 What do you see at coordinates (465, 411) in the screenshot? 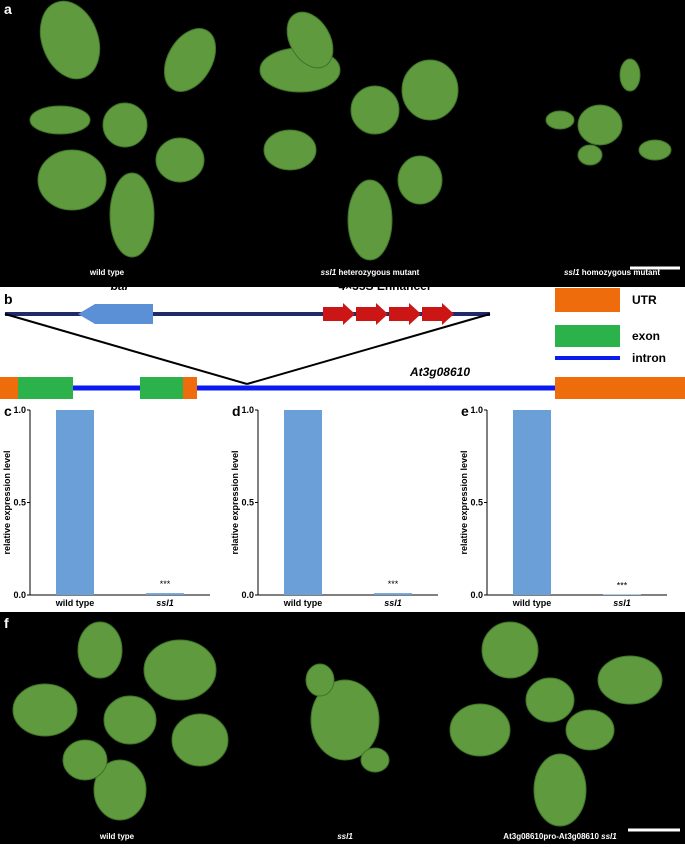
I see `panel-label: e` at bounding box center [465, 411].